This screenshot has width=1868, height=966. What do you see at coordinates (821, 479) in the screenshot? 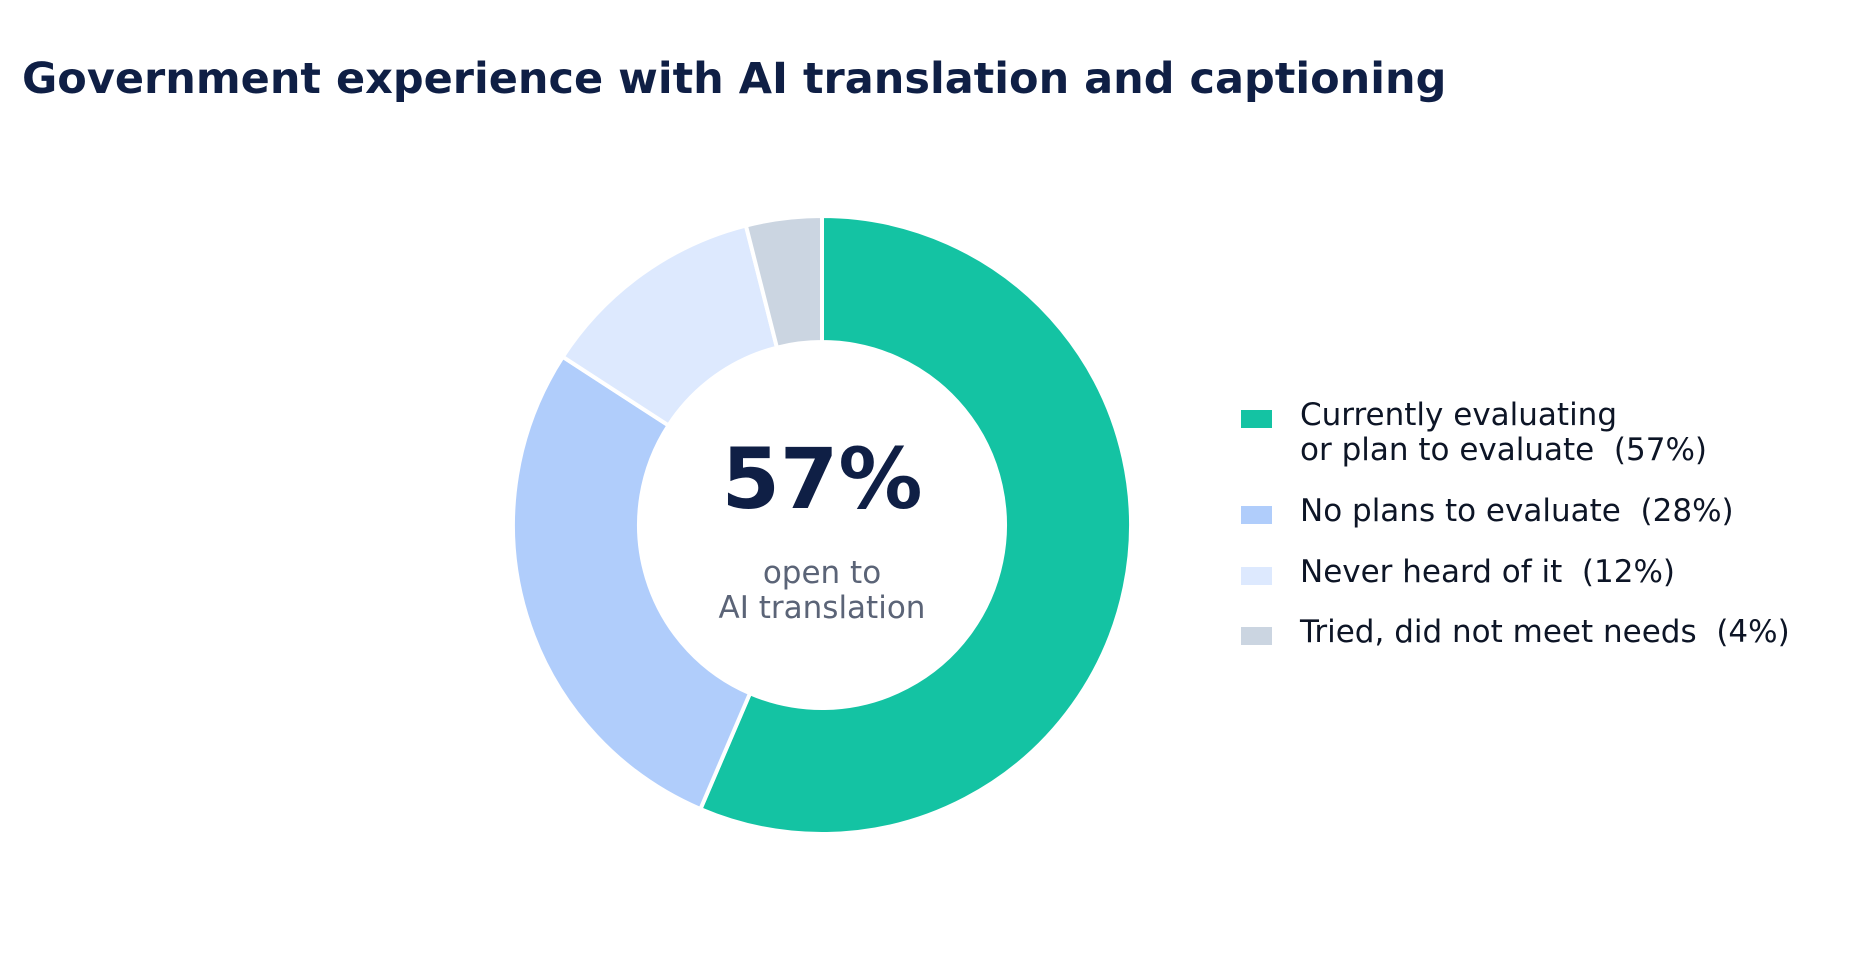
I see `center-value: 57%` at bounding box center [821, 479].